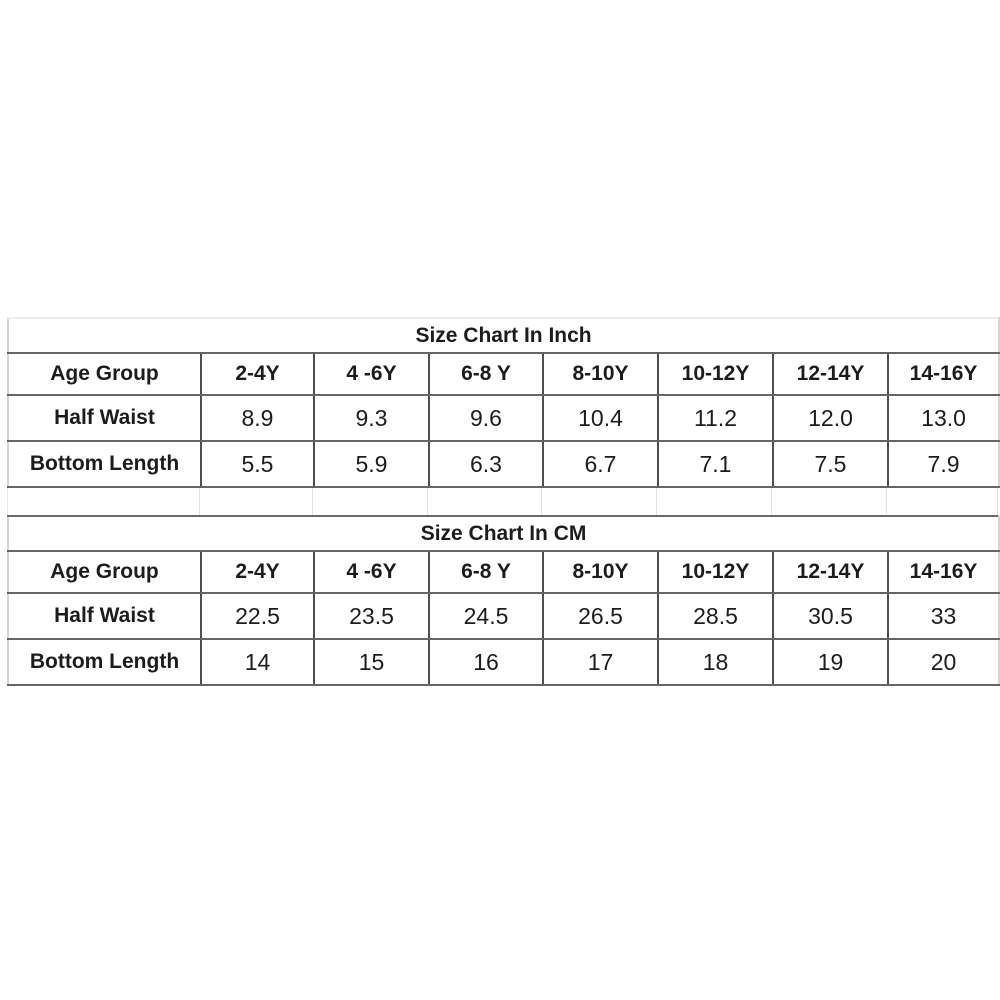 The height and width of the screenshot is (1000, 1000). Describe the element at coordinates (831, 662) in the screenshot. I see `value-cell: 19` at that location.